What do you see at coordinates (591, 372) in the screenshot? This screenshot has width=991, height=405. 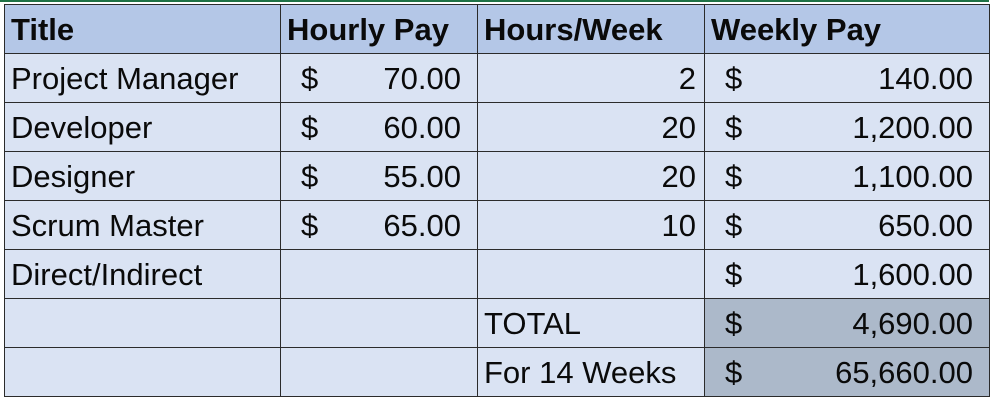 I see `weeks-label: For 14 Weeks` at bounding box center [591, 372].